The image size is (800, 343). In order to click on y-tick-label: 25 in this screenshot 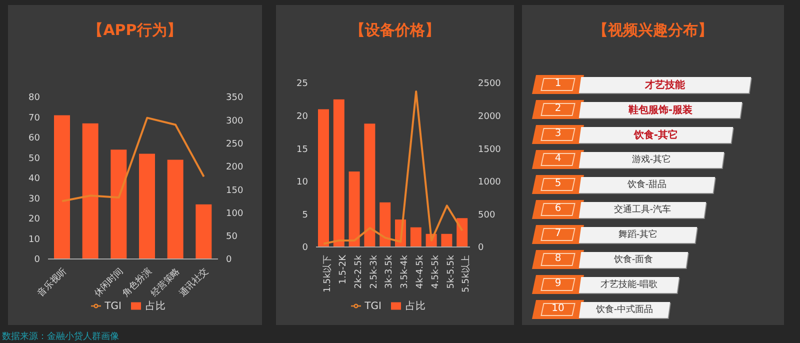, I will do `click(302, 84)`.